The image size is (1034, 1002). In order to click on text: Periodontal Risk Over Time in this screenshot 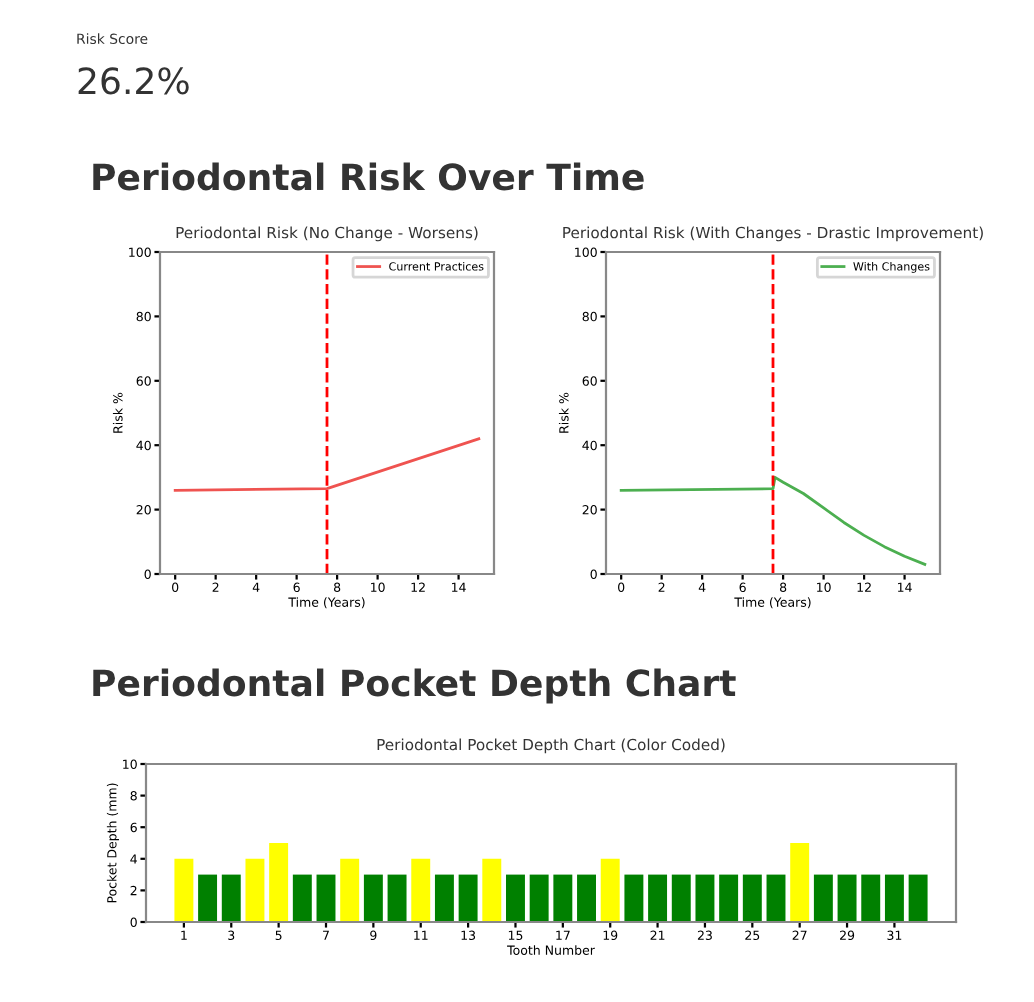, I will do `click(368, 176)`.